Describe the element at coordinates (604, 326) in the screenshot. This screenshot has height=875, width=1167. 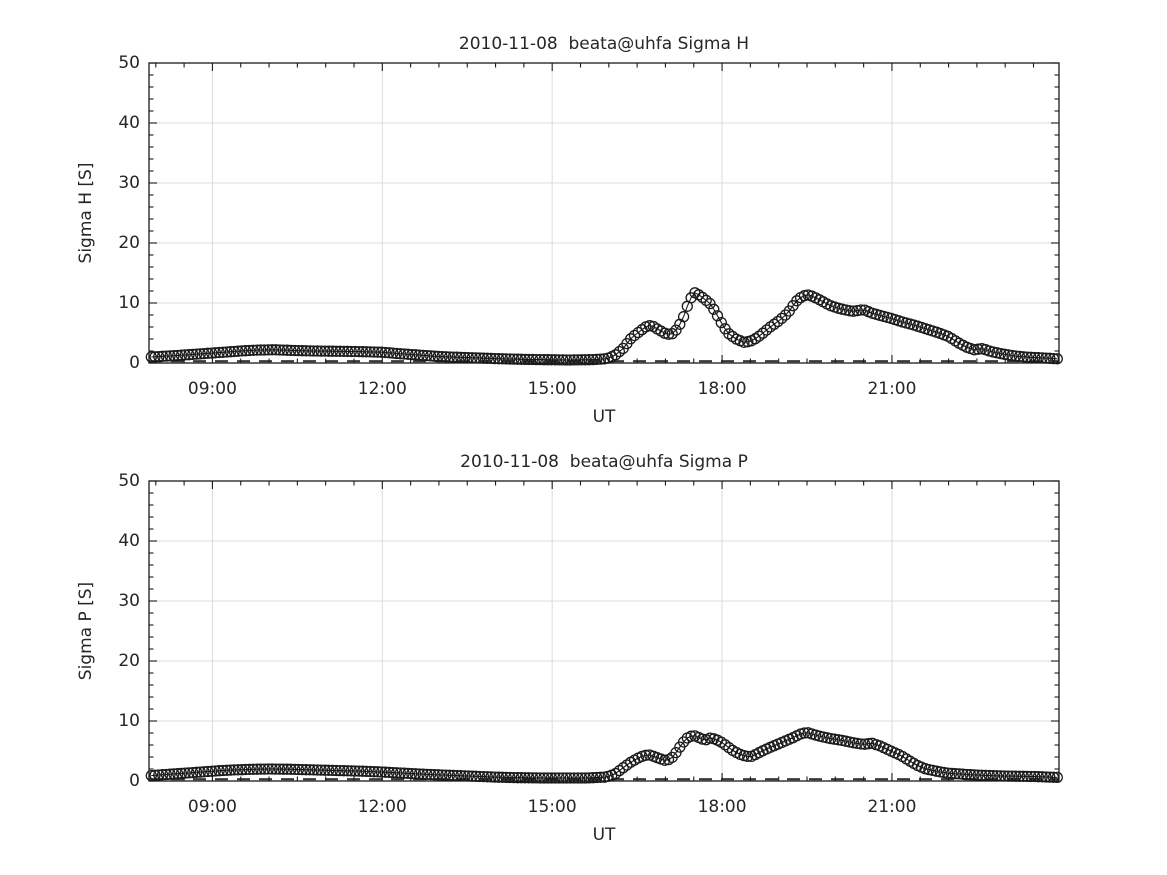
I see `data-markers` at that location.